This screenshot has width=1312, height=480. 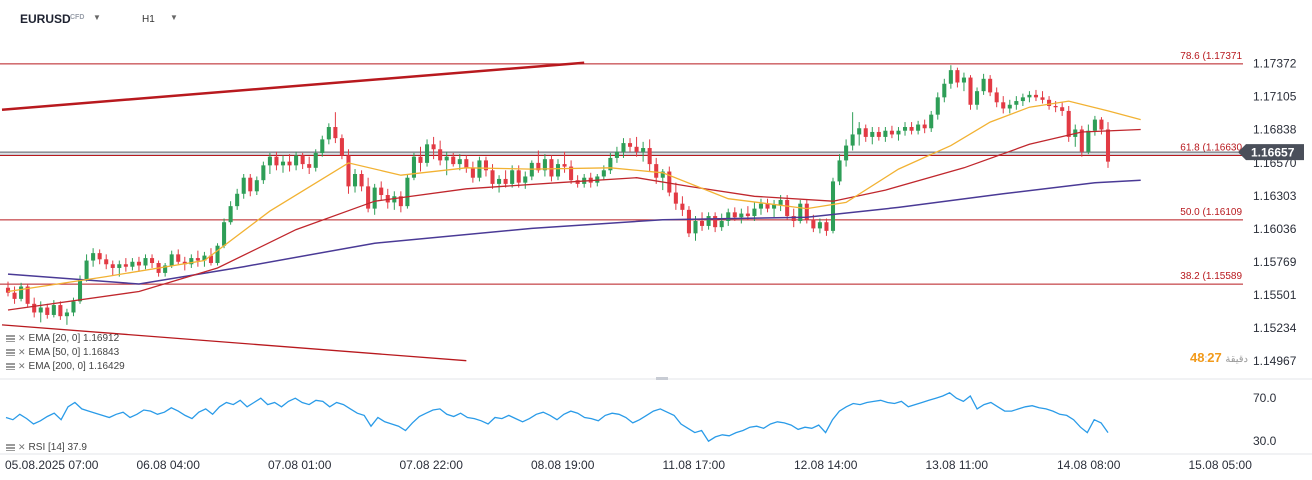 What do you see at coordinates (1265, 441) in the screenshot?
I see `rsi-axis-tick: 30.0` at bounding box center [1265, 441].